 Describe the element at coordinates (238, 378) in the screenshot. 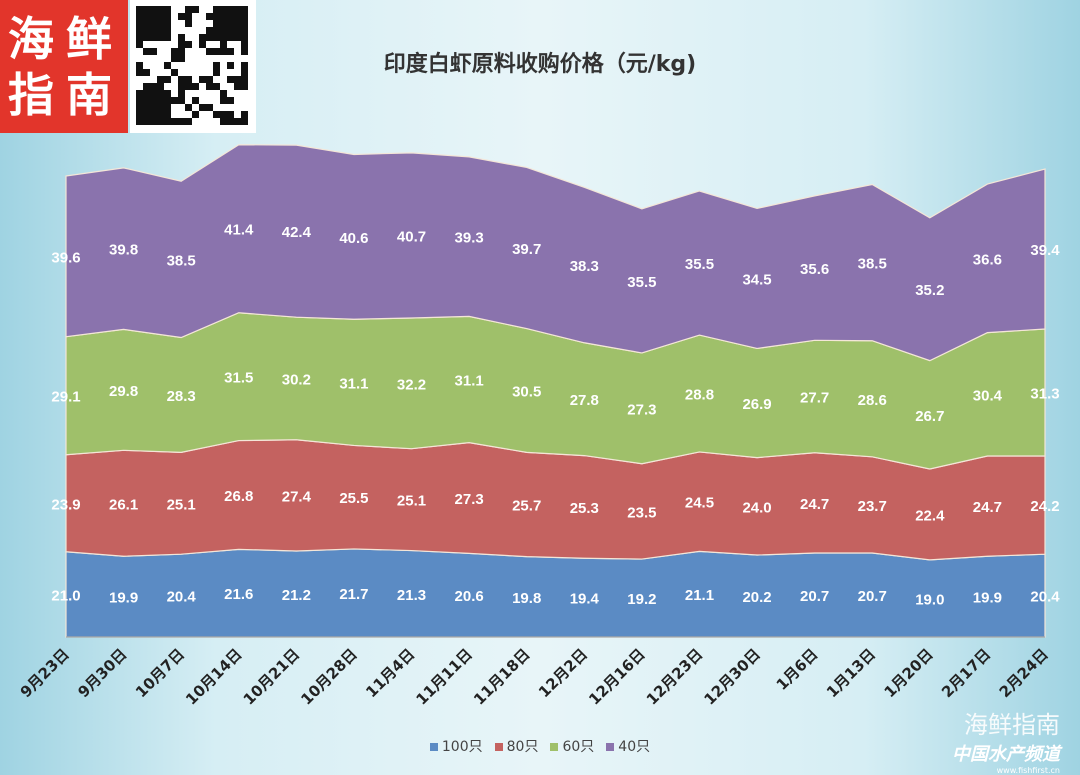

I see `data-label: 31.5` at that location.